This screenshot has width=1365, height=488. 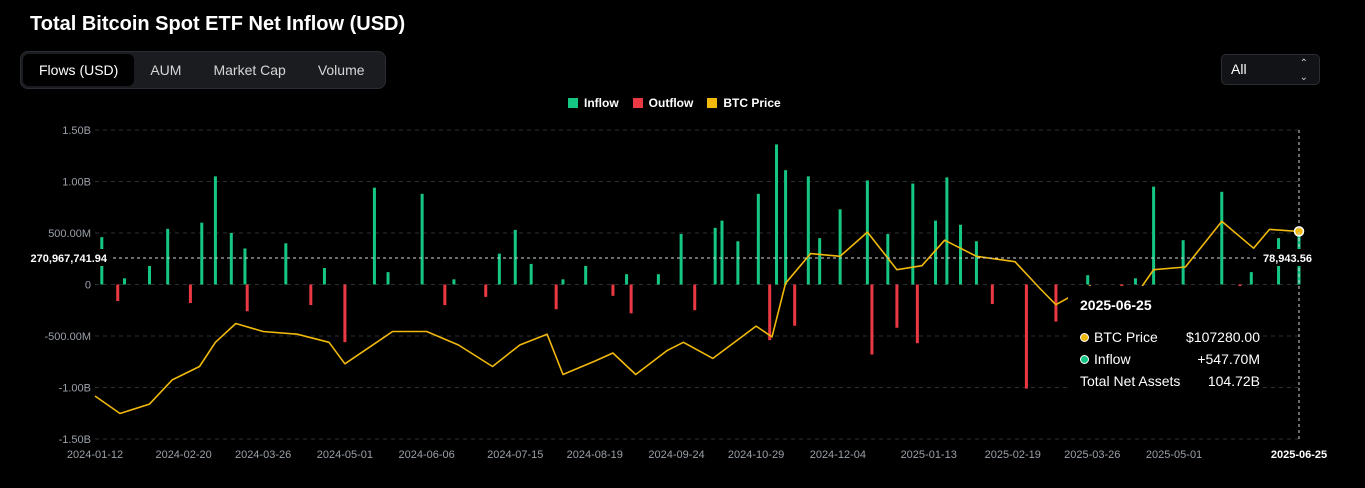 I want to click on x-tick-label: 2025-02-19, so click(x=1013, y=455).